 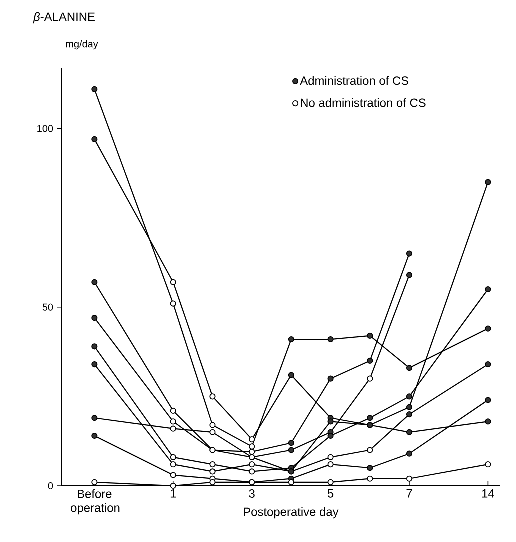 I want to click on legend-label: No administration of CS, so click(x=363, y=103).